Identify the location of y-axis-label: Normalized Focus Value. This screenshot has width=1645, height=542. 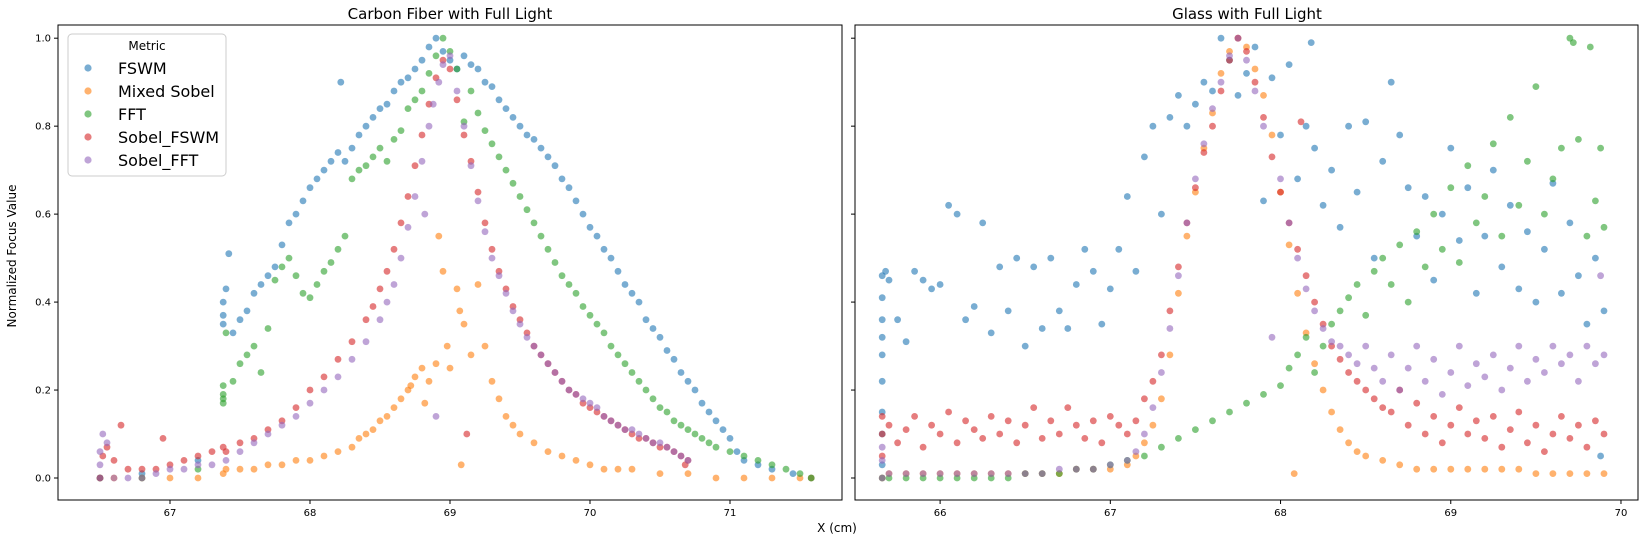
(12, 256).